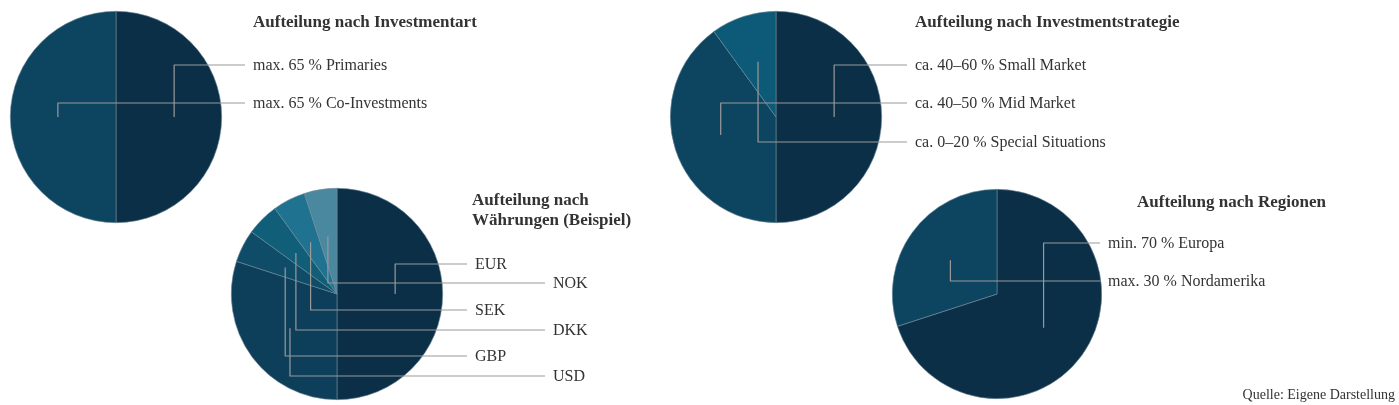 The image size is (1399, 405). Describe the element at coordinates (1318, 395) in the screenshot. I see `source-note: Quelle: Eigene Darstellung` at that location.